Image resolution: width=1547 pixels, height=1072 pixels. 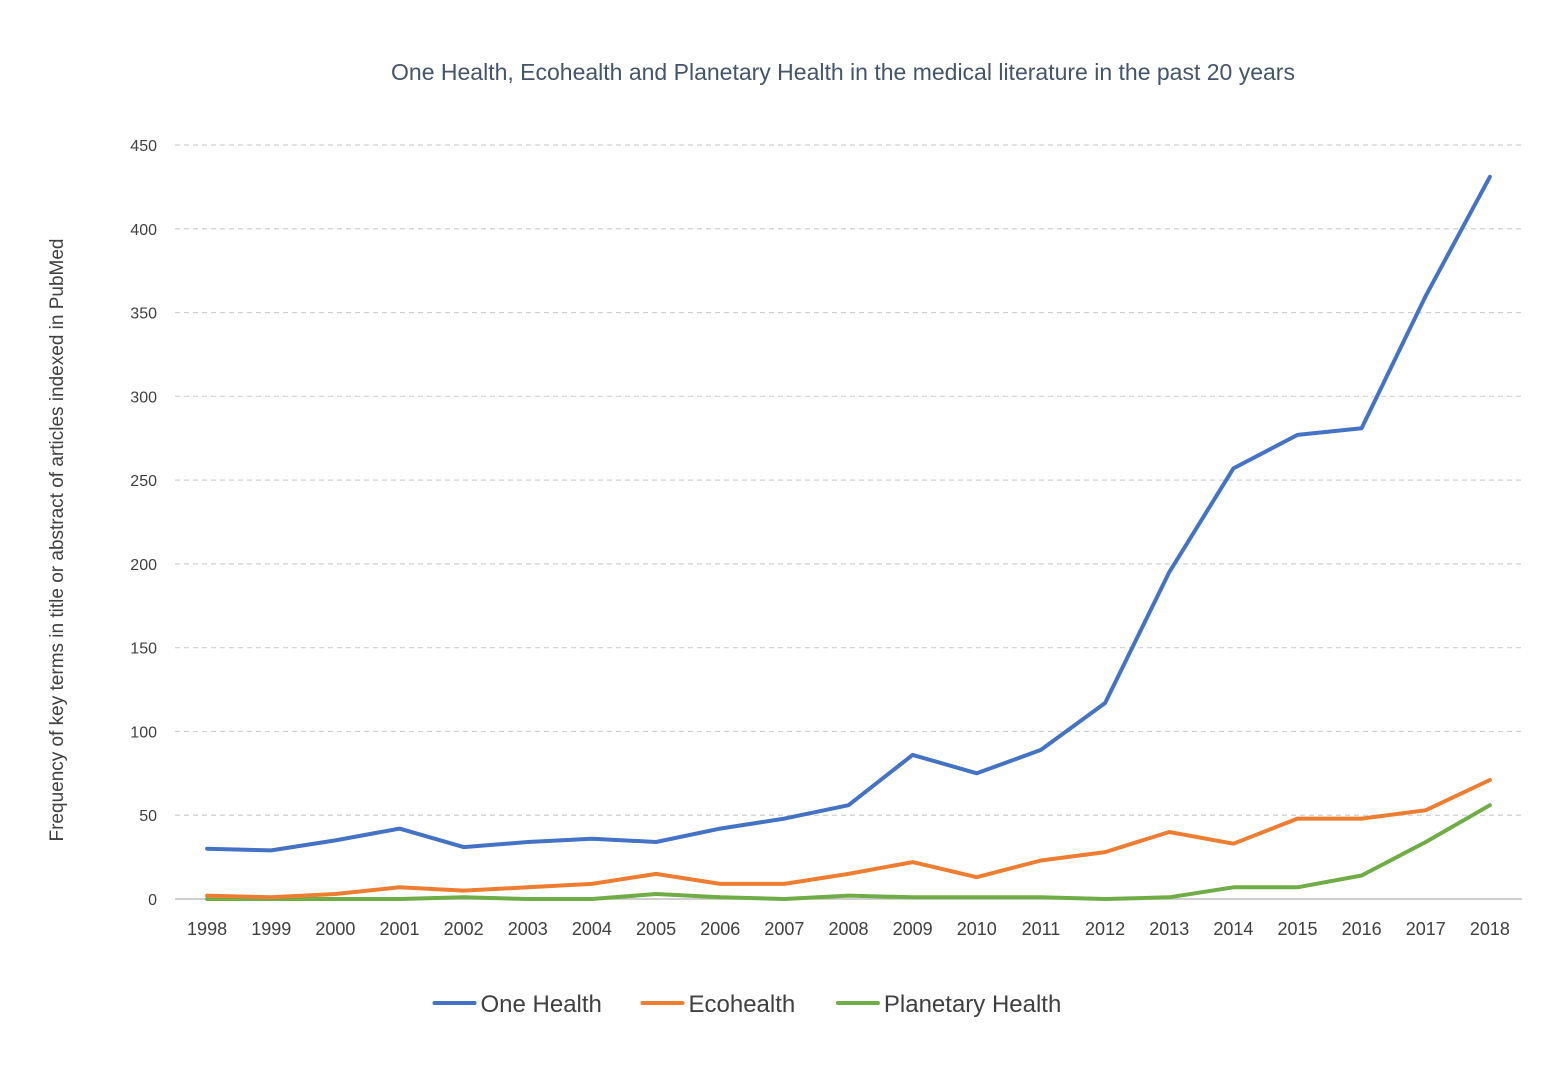 I want to click on y-tick-label: 350, so click(x=143, y=314).